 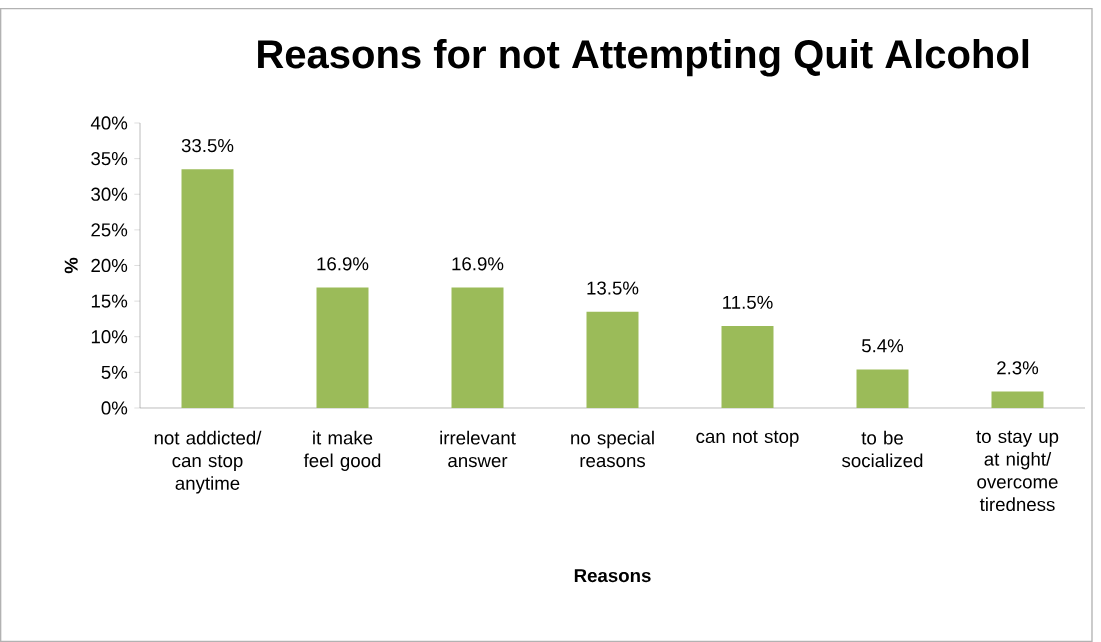 What do you see at coordinates (882, 346) in the screenshot?
I see `data-label: 5.4%` at bounding box center [882, 346].